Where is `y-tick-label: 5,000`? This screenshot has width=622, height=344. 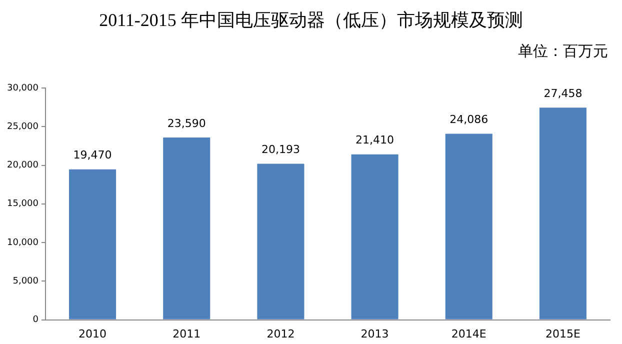
y-tick-label: 5,000 is located at coordinates (25, 281).